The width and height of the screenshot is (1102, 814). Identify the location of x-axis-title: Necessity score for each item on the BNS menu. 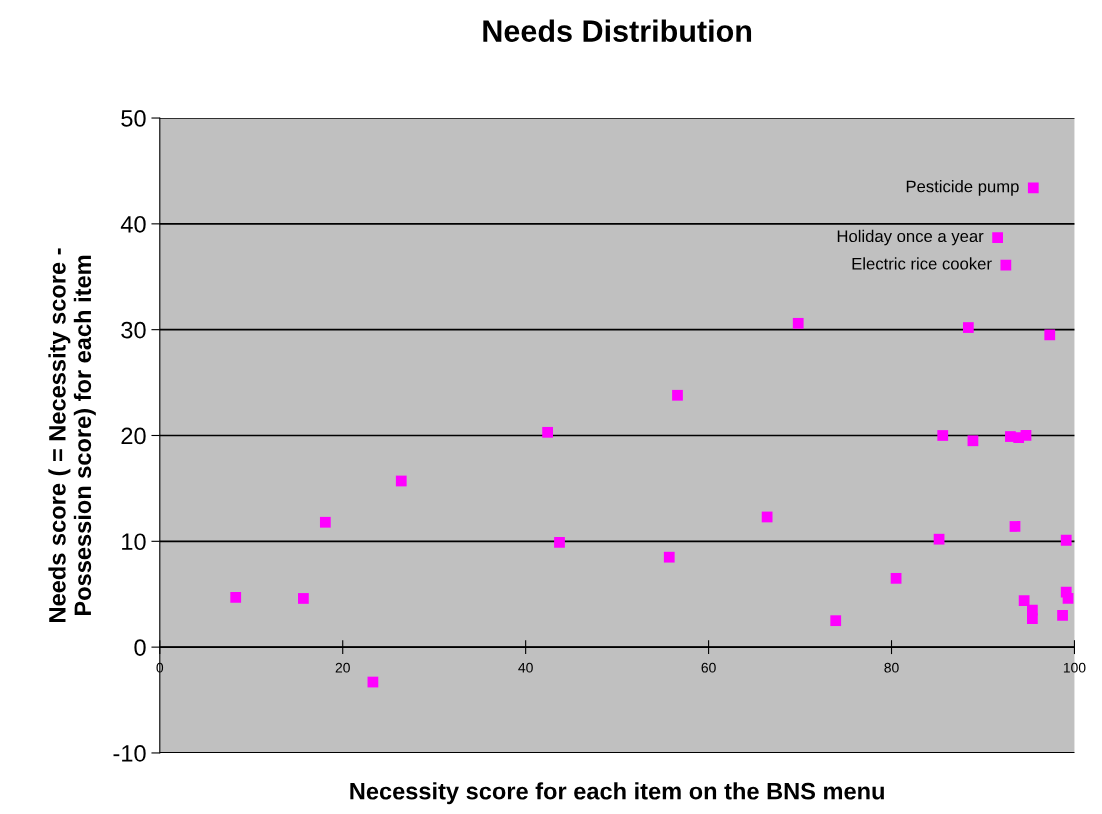
(617, 793).